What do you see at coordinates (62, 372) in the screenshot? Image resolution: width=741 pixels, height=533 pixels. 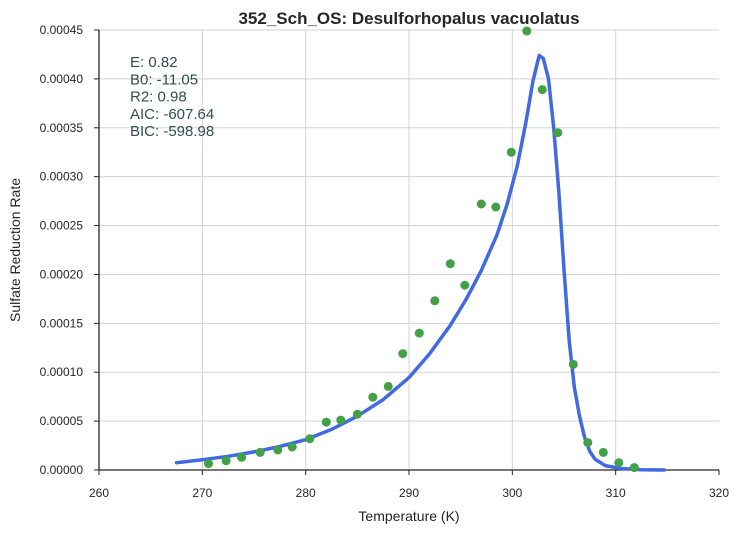 I see `y-tick-label: 0.00010` at bounding box center [62, 372].